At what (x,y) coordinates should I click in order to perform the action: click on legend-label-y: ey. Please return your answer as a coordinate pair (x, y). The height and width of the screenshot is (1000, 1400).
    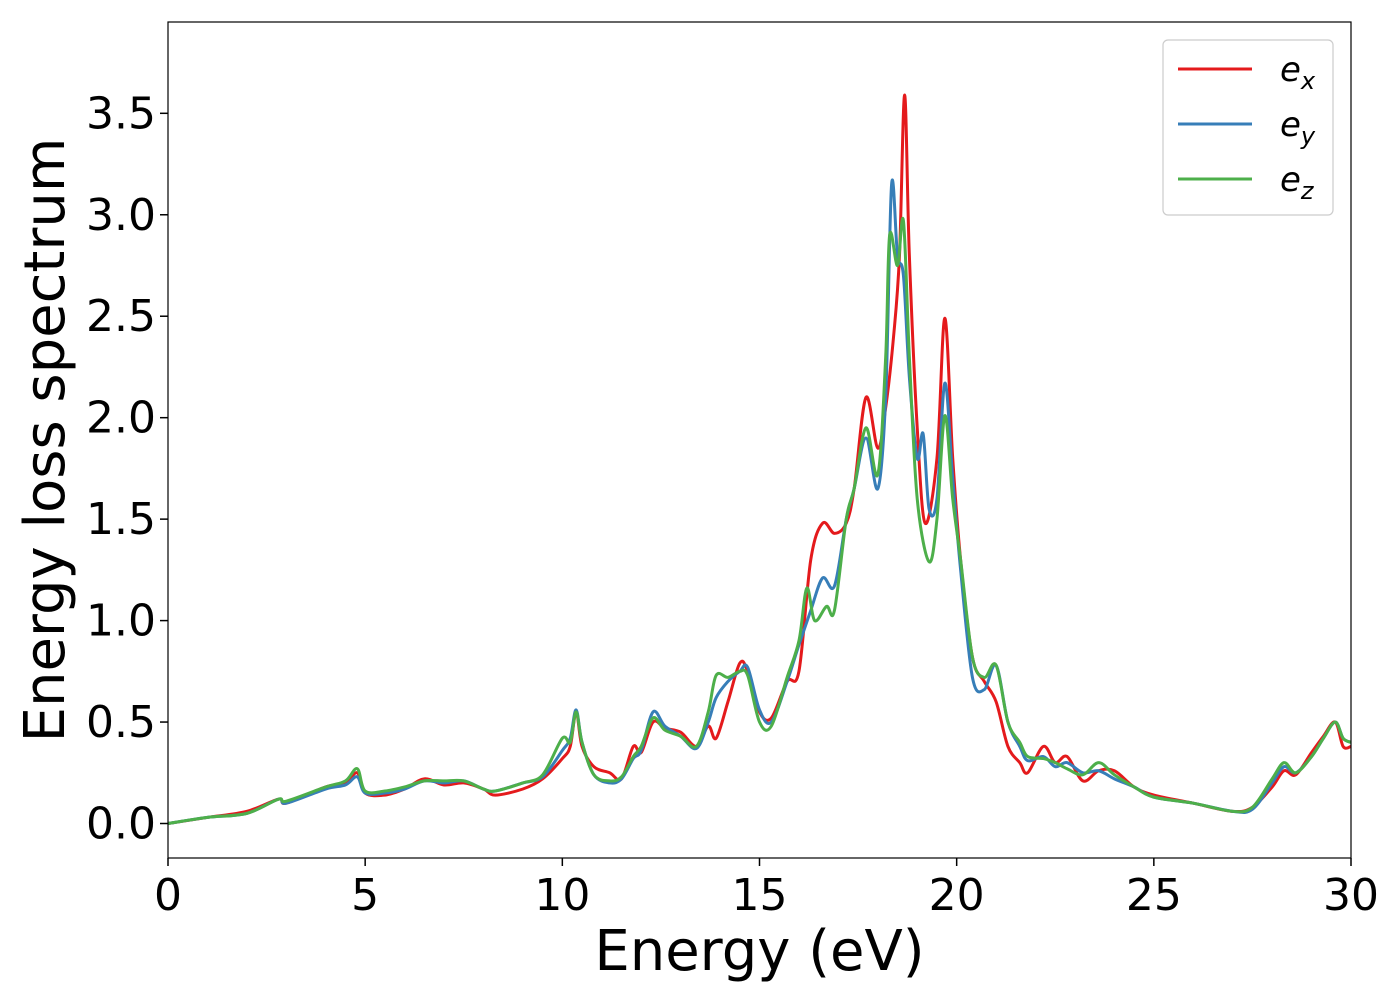
    Looking at the image, I should click on (1298, 127).